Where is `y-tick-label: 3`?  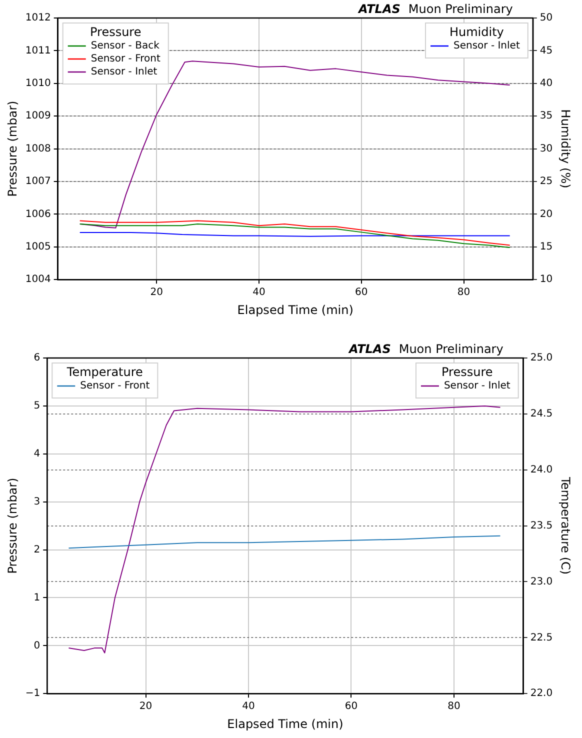
y-tick-label: 3 is located at coordinates (37, 502).